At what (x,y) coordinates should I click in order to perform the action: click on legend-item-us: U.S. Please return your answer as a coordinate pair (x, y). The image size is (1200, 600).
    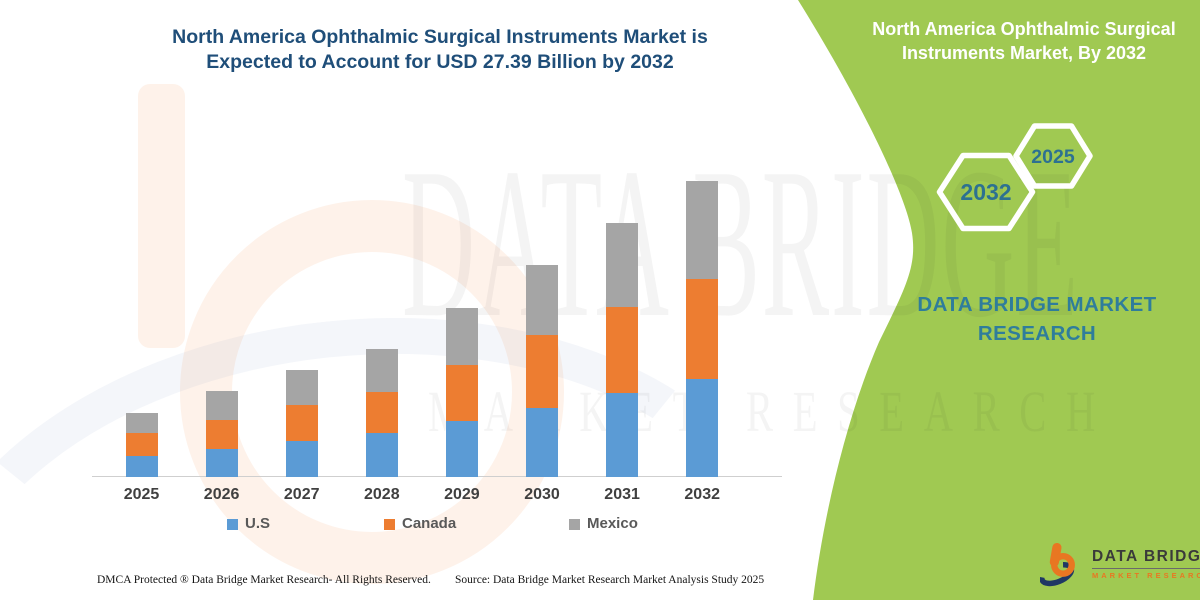
    Looking at the image, I should click on (248, 523).